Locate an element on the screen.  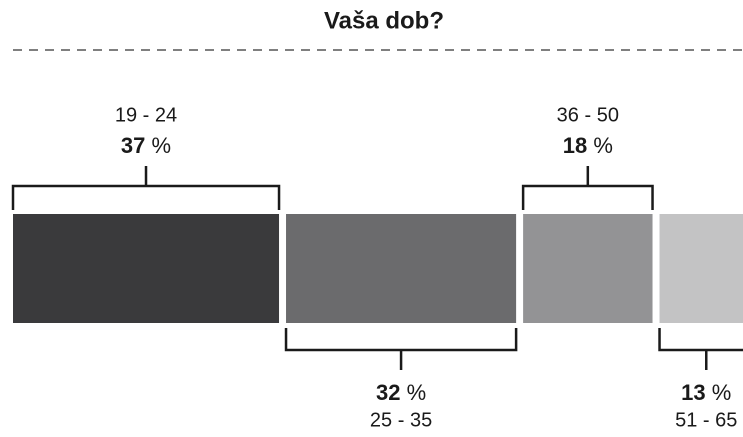
category-label: 36 - 50 is located at coordinates (588, 115).